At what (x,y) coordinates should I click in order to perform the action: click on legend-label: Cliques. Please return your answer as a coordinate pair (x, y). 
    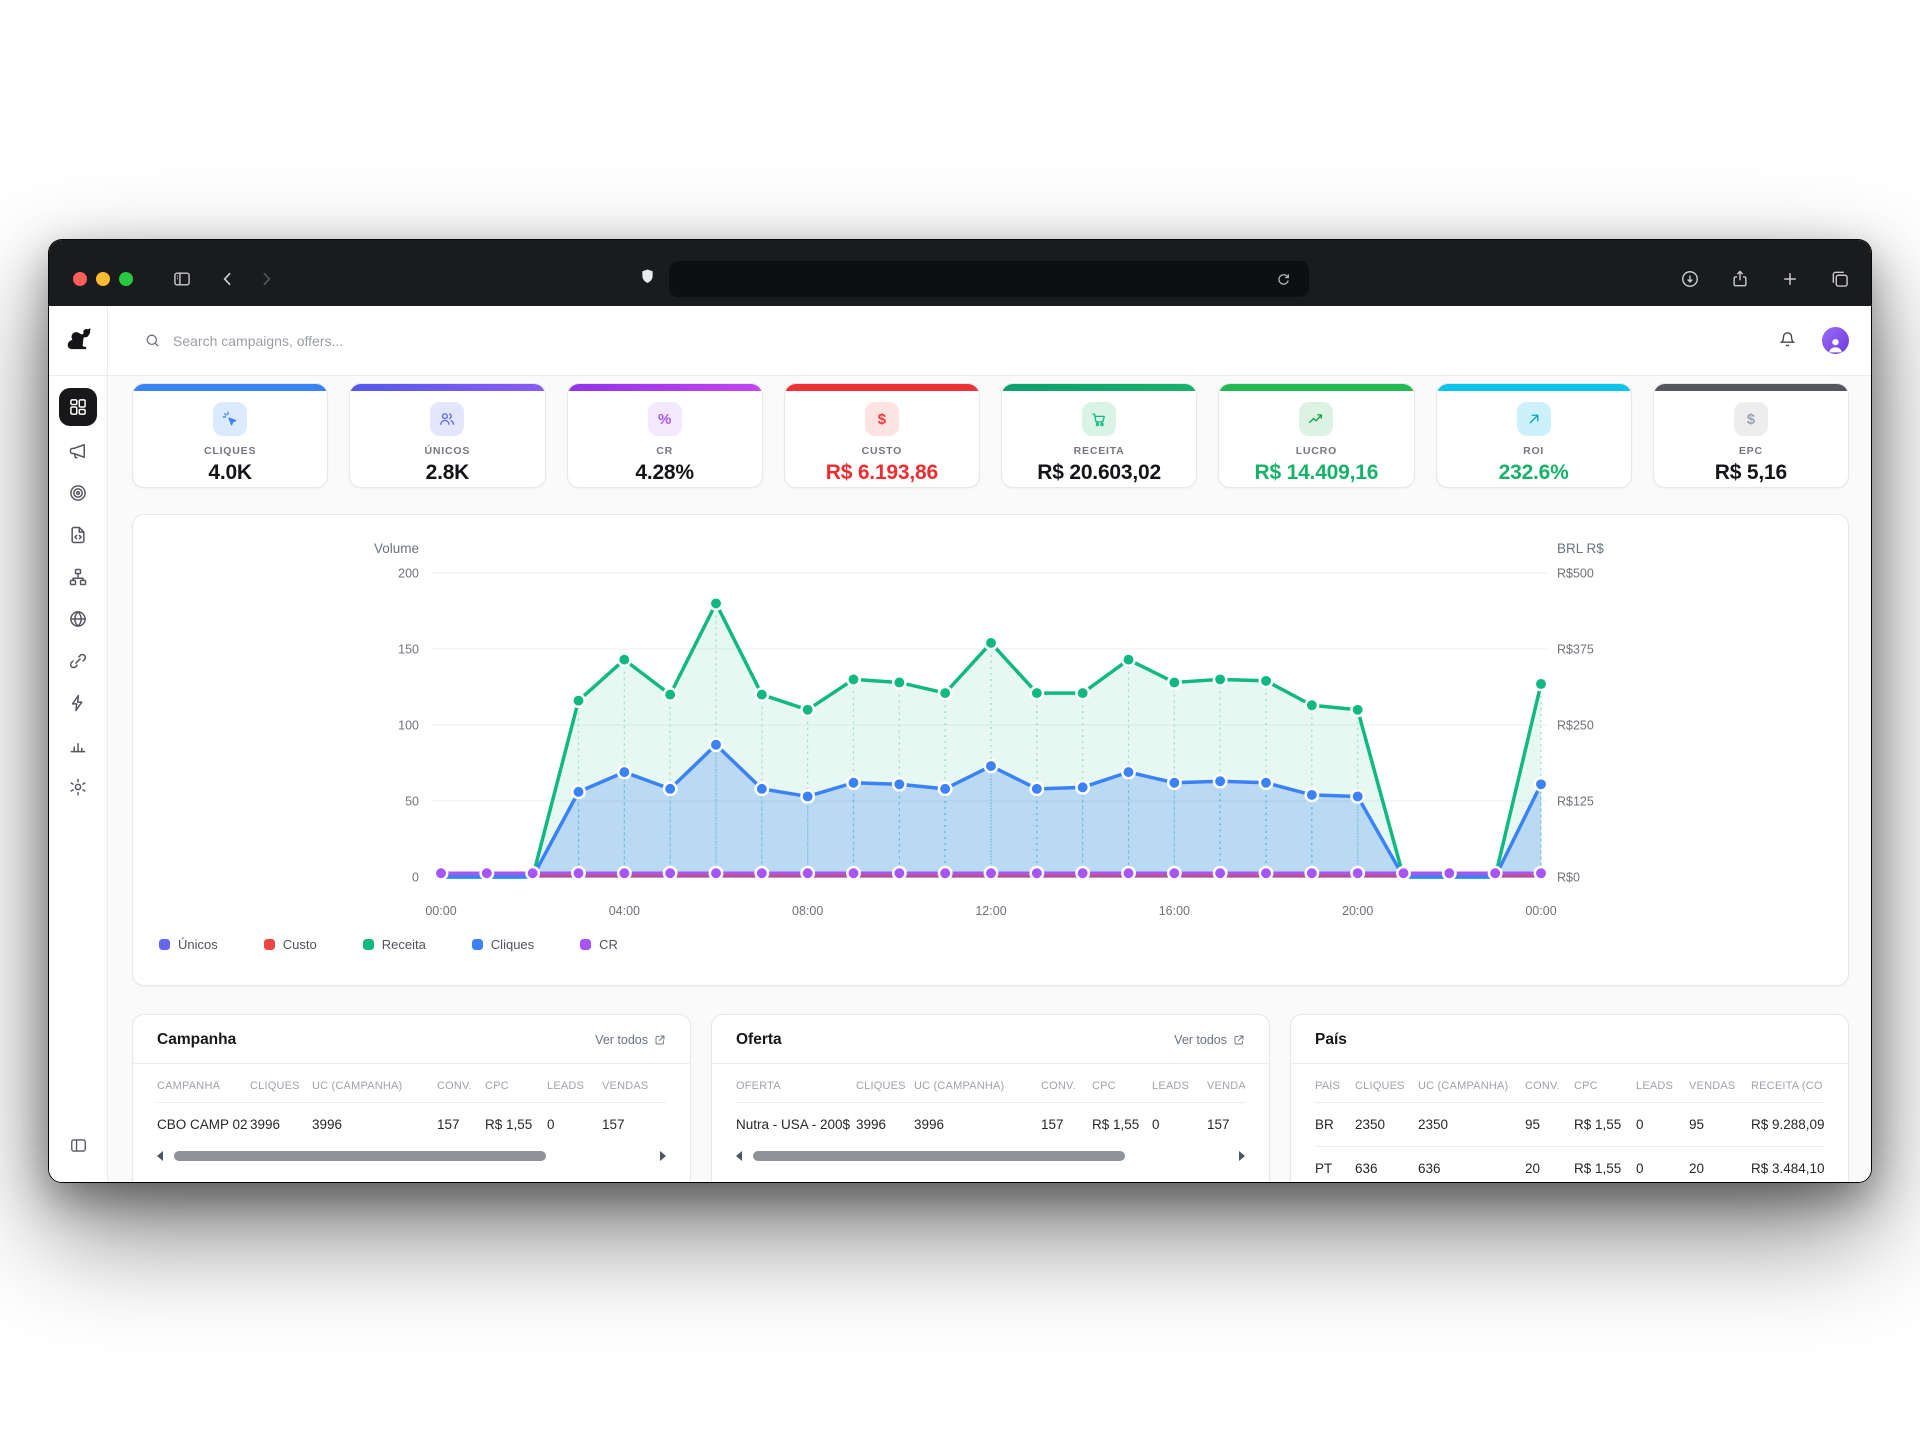
    Looking at the image, I should click on (512, 944).